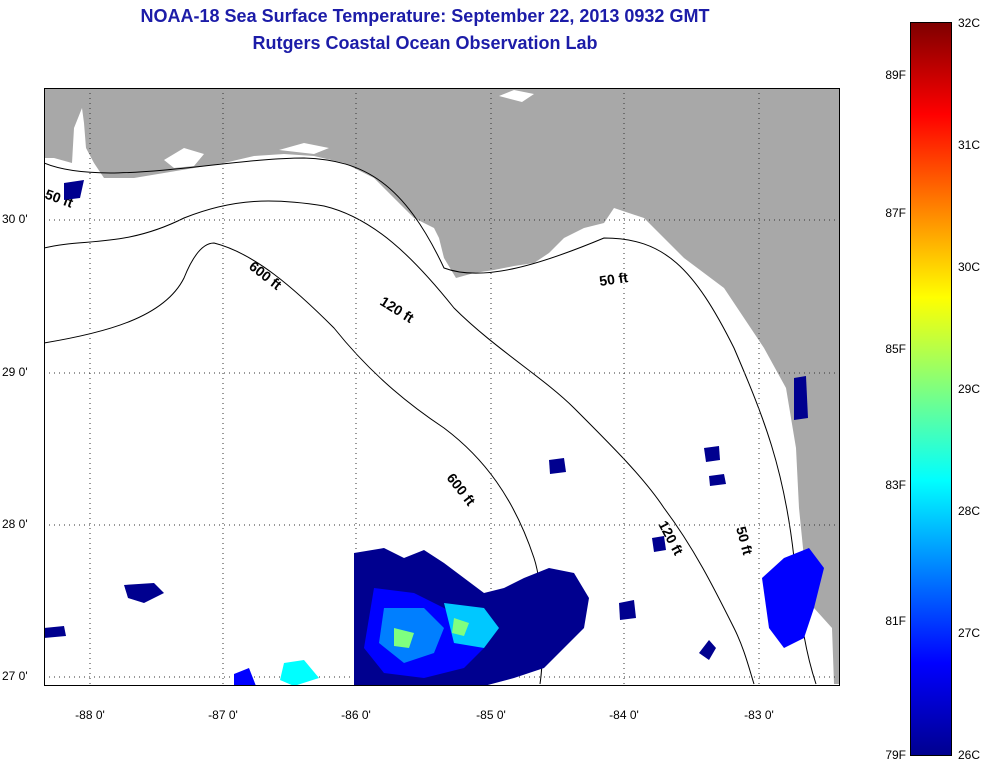 Image resolution: width=992 pixels, height=770 pixels. I want to click on temperature-colorbar, so click(931, 389).